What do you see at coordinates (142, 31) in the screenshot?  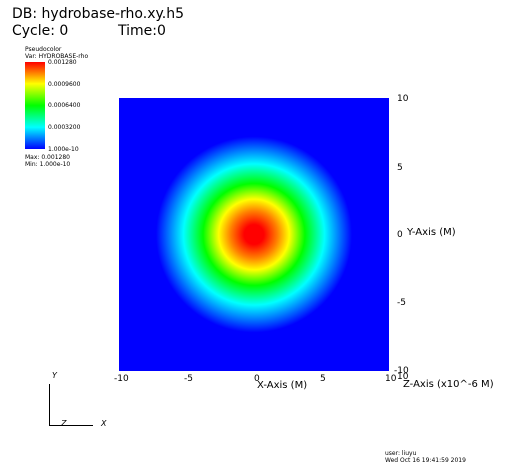 I see `time-label: Time:0` at bounding box center [142, 31].